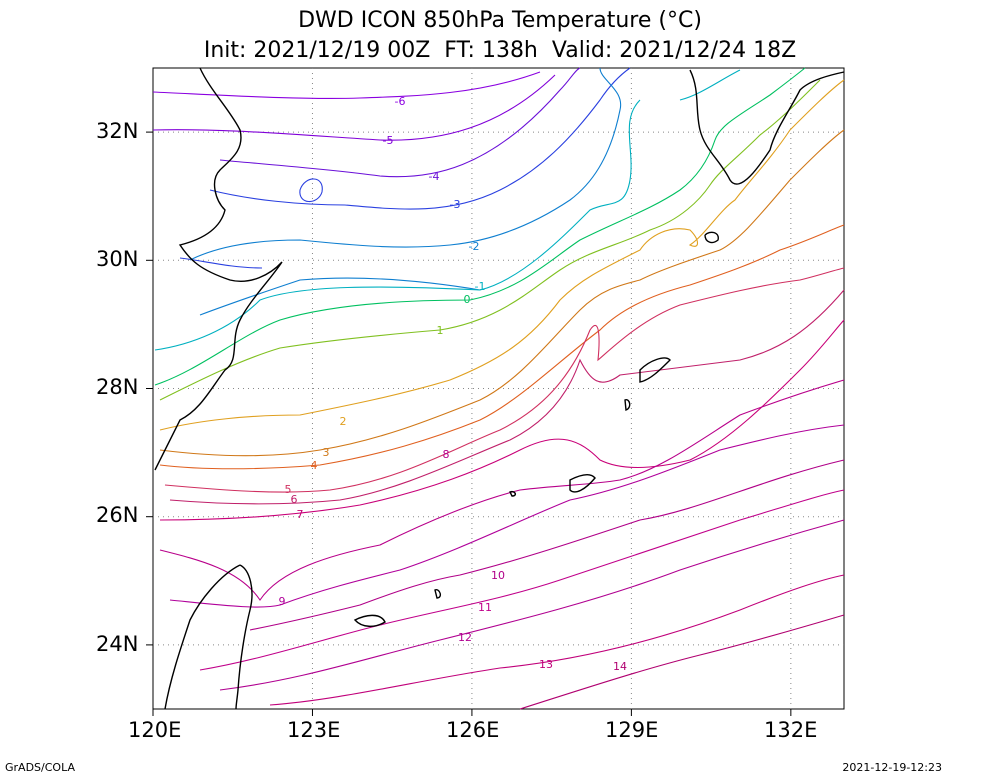 The image size is (1000, 779). What do you see at coordinates (620, 666) in the screenshot?
I see `contour-label-14: 14` at bounding box center [620, 666].